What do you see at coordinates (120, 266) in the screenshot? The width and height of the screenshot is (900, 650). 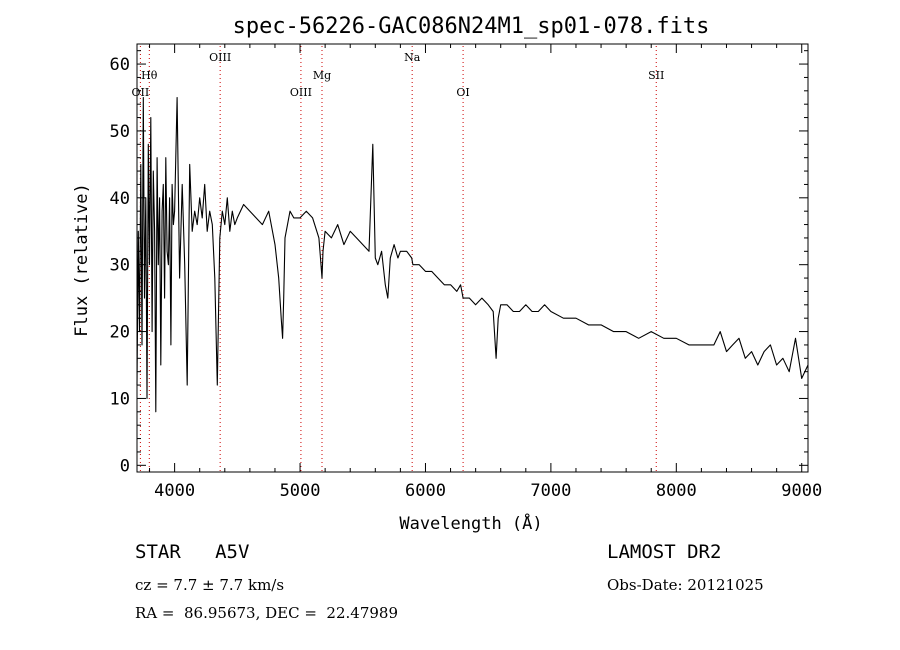 I see `y-tick-label: 30` at bounding box center [120, 266].